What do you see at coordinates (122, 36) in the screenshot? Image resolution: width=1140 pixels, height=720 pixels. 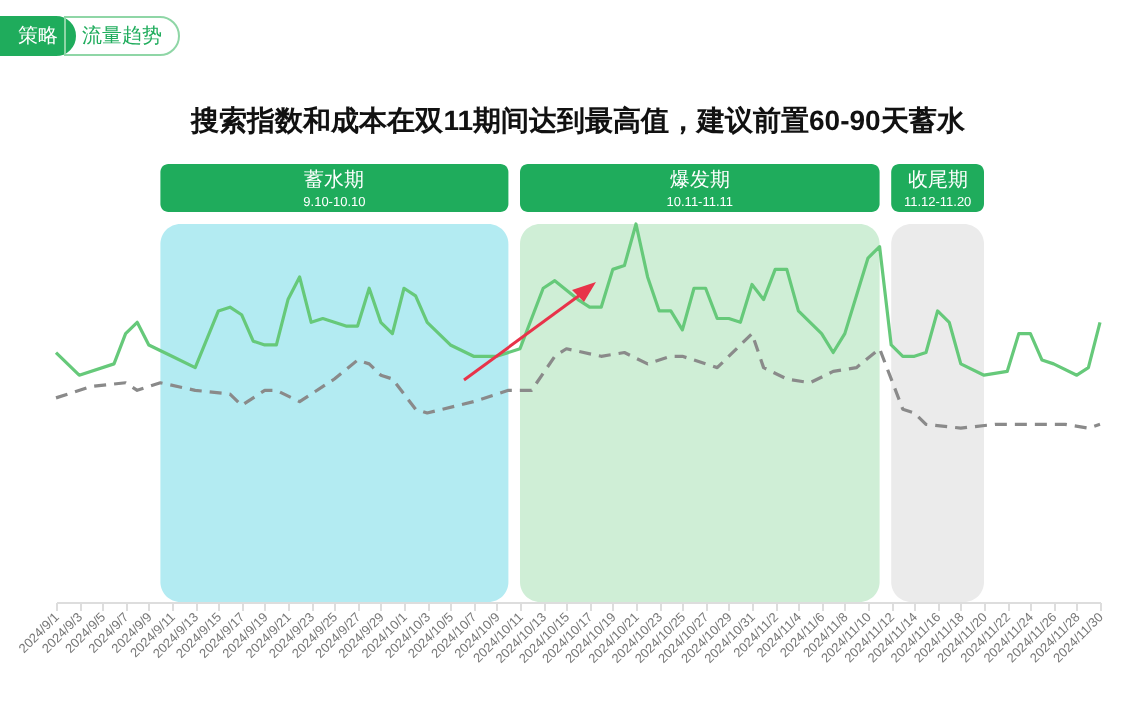 I see `text: 流量趋势` at bounding box center [122, 36].